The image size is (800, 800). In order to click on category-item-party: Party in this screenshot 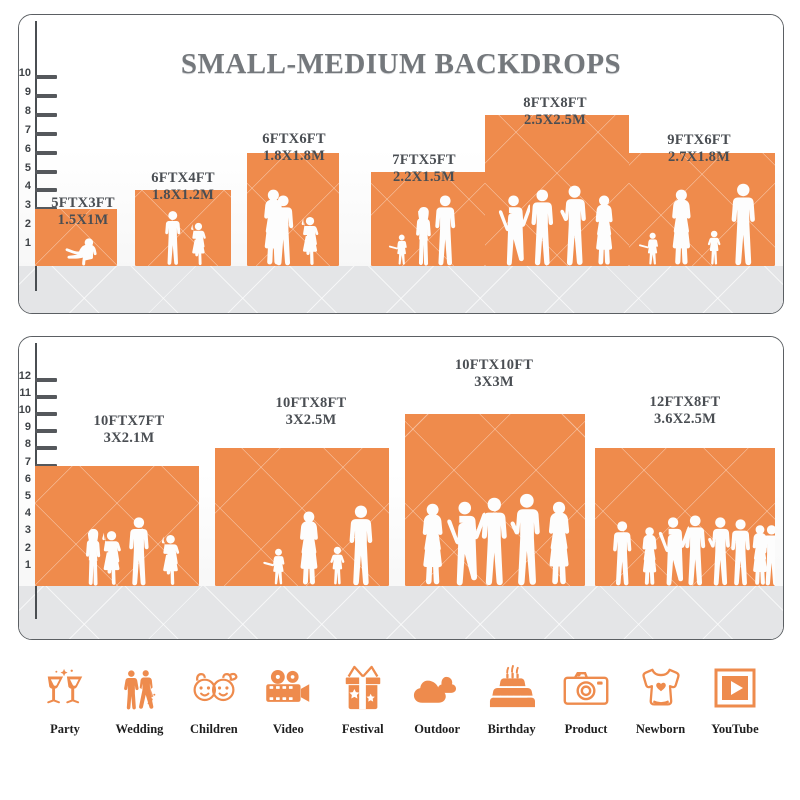, I will do `click(65, 698)`.